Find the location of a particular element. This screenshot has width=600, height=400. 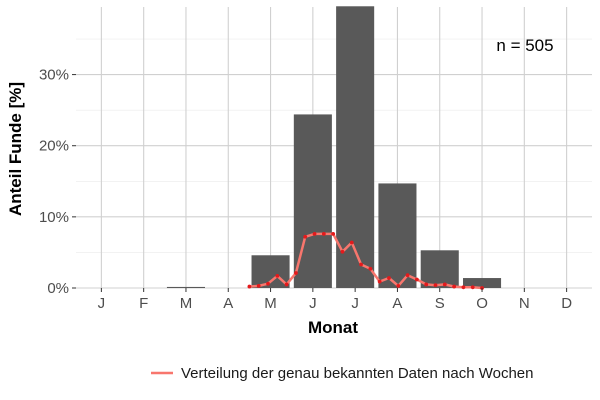

x-tick-label: N is located at coordinates (524, 303).